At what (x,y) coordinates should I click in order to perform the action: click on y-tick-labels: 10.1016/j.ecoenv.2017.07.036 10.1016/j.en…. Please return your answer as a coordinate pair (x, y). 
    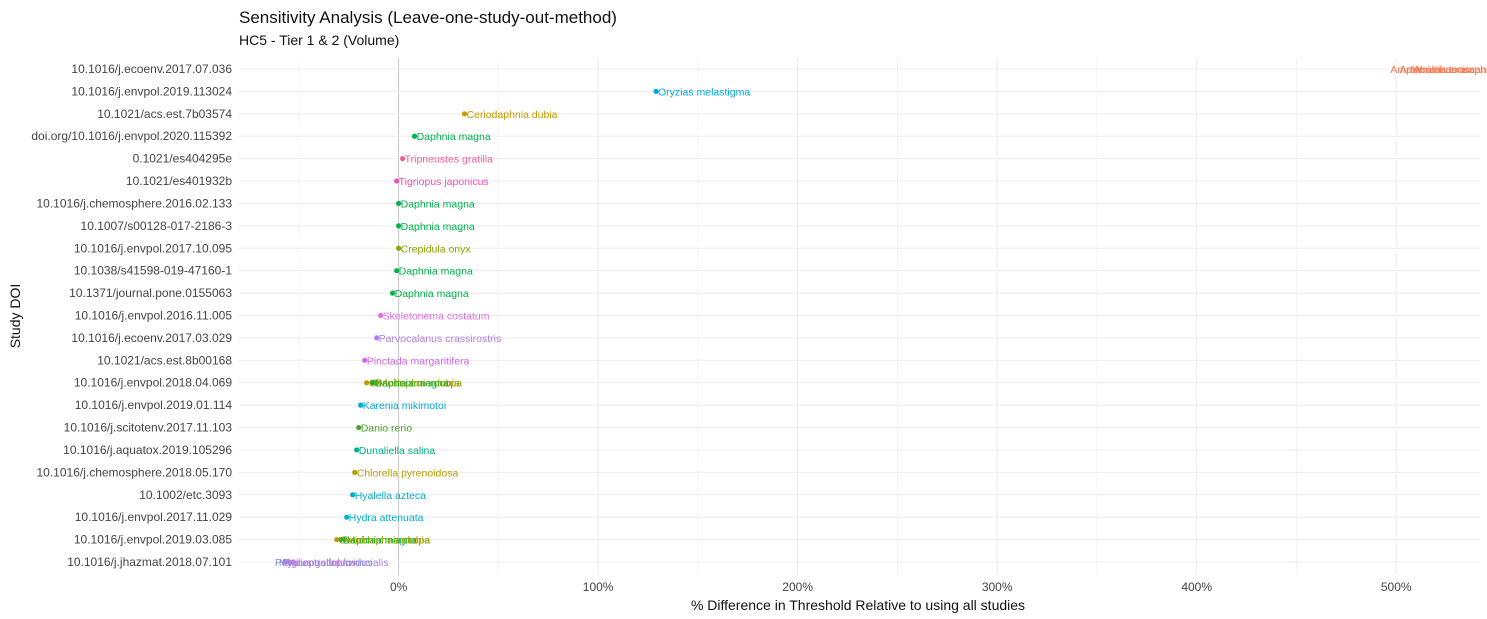
    Looking at the image, I should click on (131, 315).